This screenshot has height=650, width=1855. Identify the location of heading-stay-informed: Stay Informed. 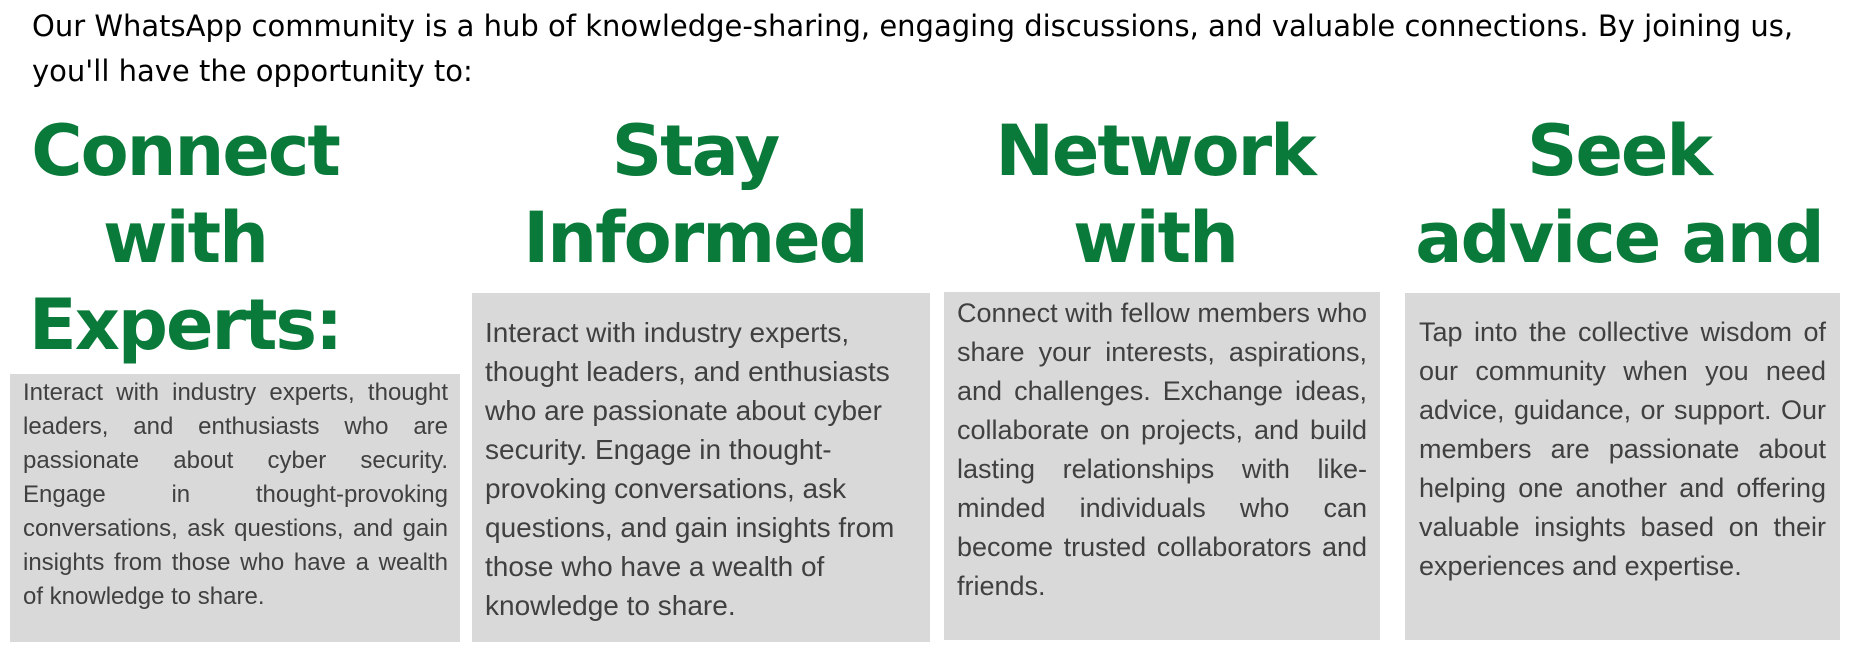
(695, 194).